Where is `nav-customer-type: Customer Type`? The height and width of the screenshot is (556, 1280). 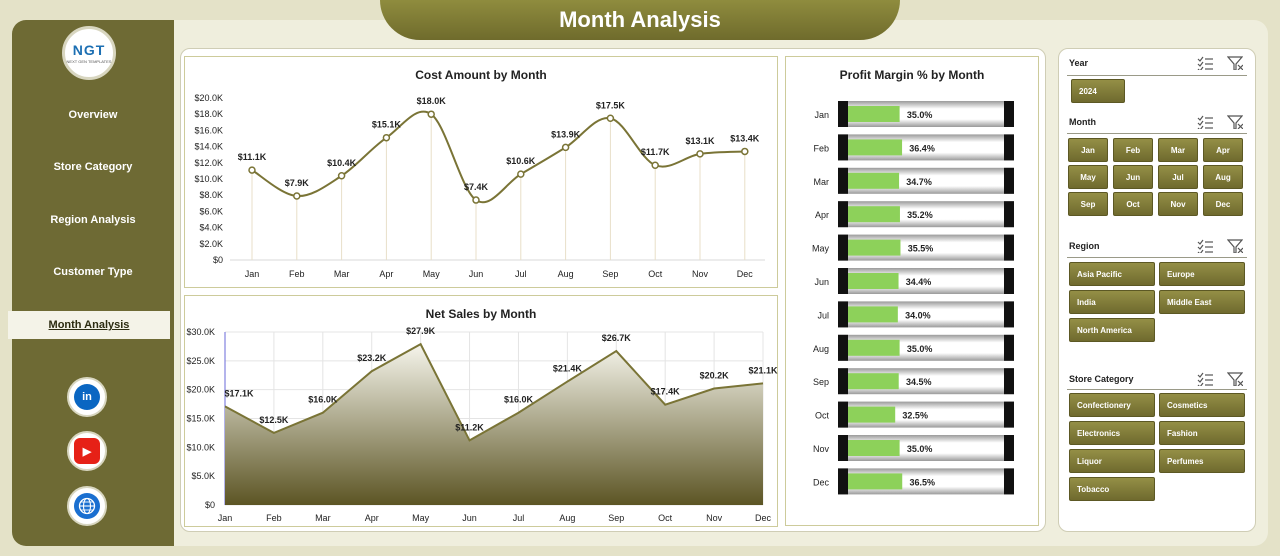 nav-customer-type: Customer Type is located at coordinates (93, 272).